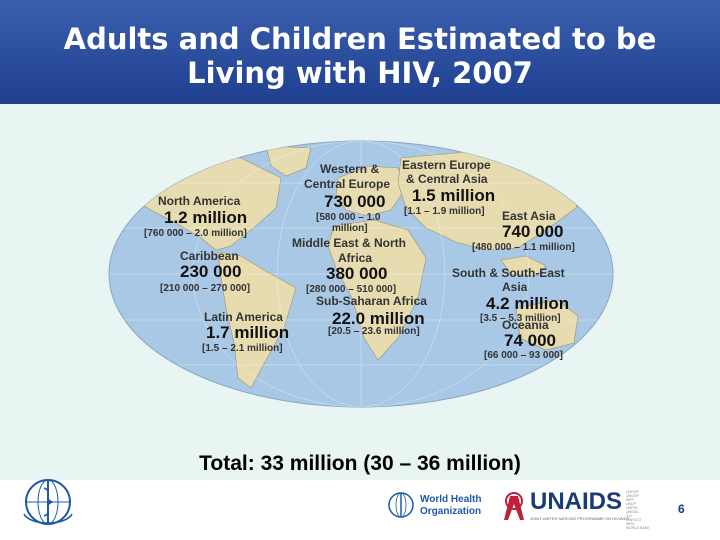 This screenshot has height=540, width=720. I want to click on page-number: 6, so click(681, 509).